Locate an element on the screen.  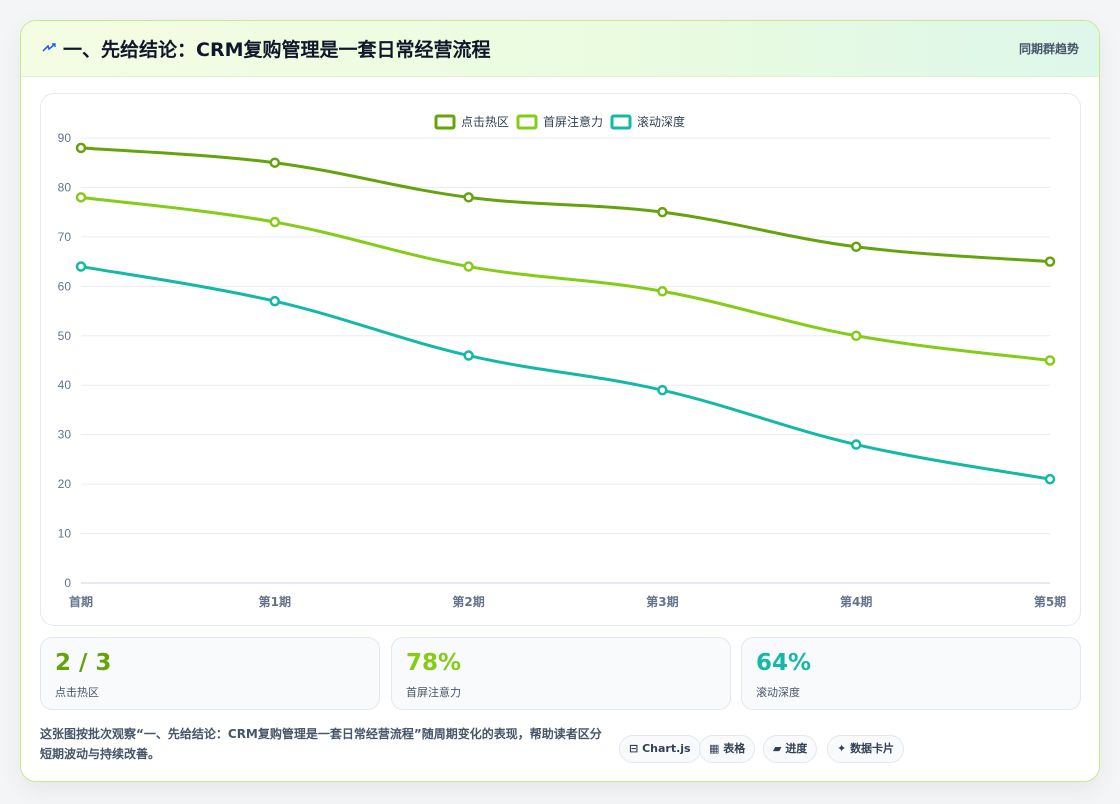
stat-value: 2 / 3 is located at coordinates (83, 663).